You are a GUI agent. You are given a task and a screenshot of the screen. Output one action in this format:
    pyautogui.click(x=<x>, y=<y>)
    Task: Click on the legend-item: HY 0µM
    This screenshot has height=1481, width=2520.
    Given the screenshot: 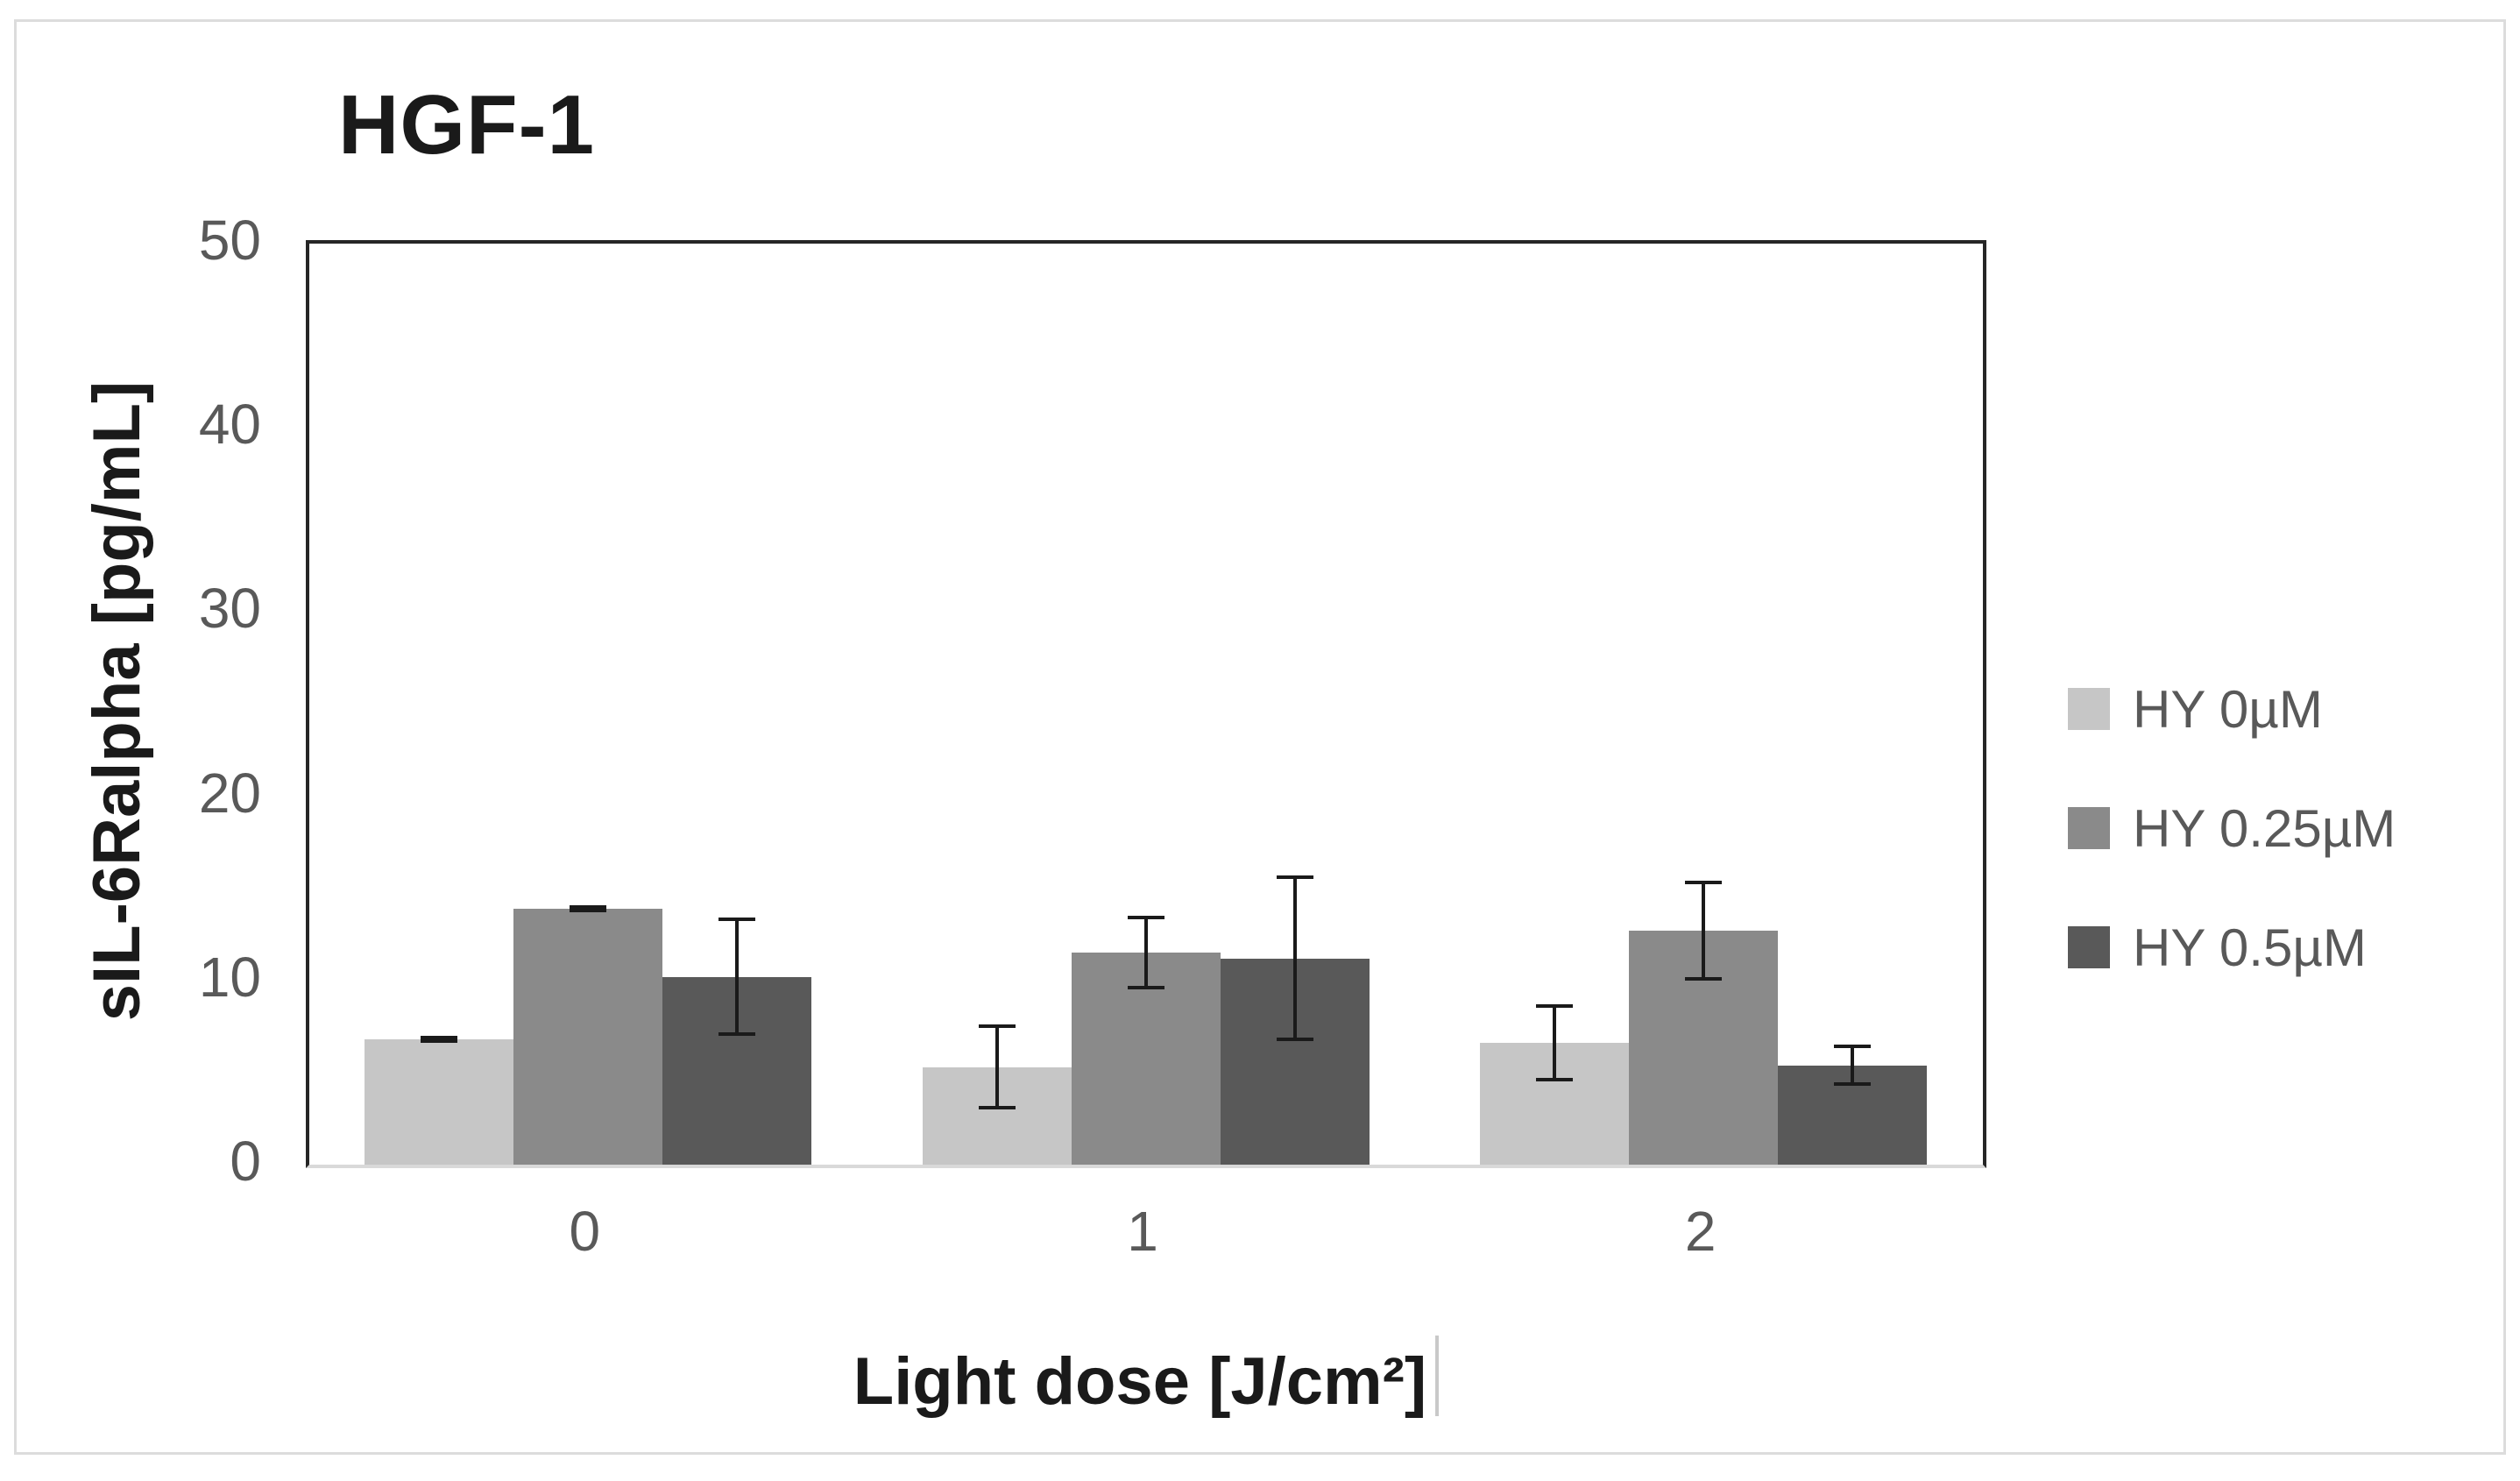 What is the action you would take?
    pyautogui.click(x=2232, y=709)
    